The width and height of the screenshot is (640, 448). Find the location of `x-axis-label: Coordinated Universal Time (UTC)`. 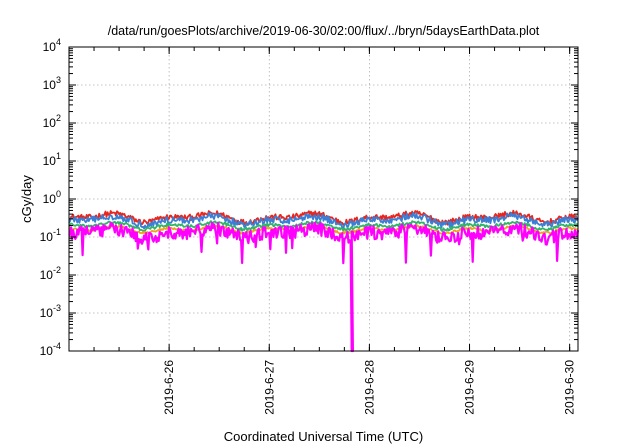

x-axis-label: Coordinated Universal Time (UTC) is located at coordinates (323, 436).